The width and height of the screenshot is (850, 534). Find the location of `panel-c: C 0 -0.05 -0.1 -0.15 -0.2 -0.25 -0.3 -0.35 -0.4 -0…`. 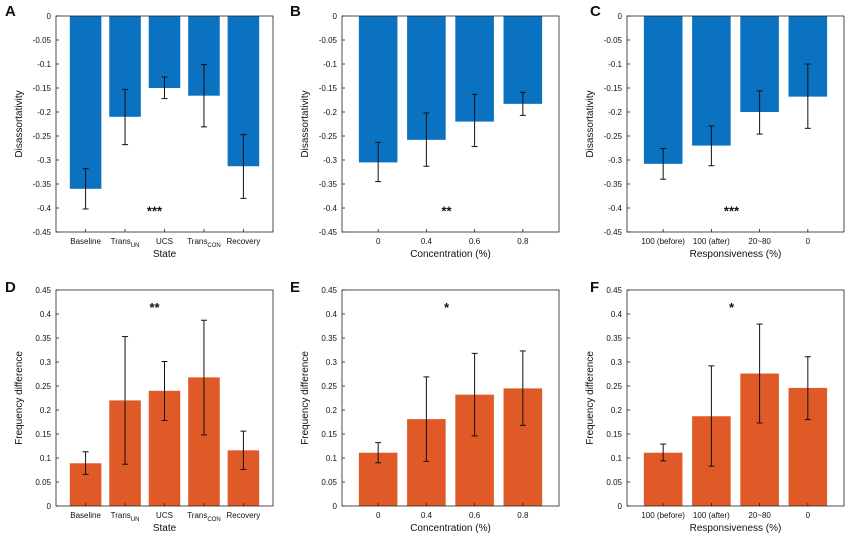

panel-c: C 0 -0.05 -0.1 -0.15 -0.2 -0.25 -0.3 -0.35 -0.4 -0… is located at coordinates (715, 131).